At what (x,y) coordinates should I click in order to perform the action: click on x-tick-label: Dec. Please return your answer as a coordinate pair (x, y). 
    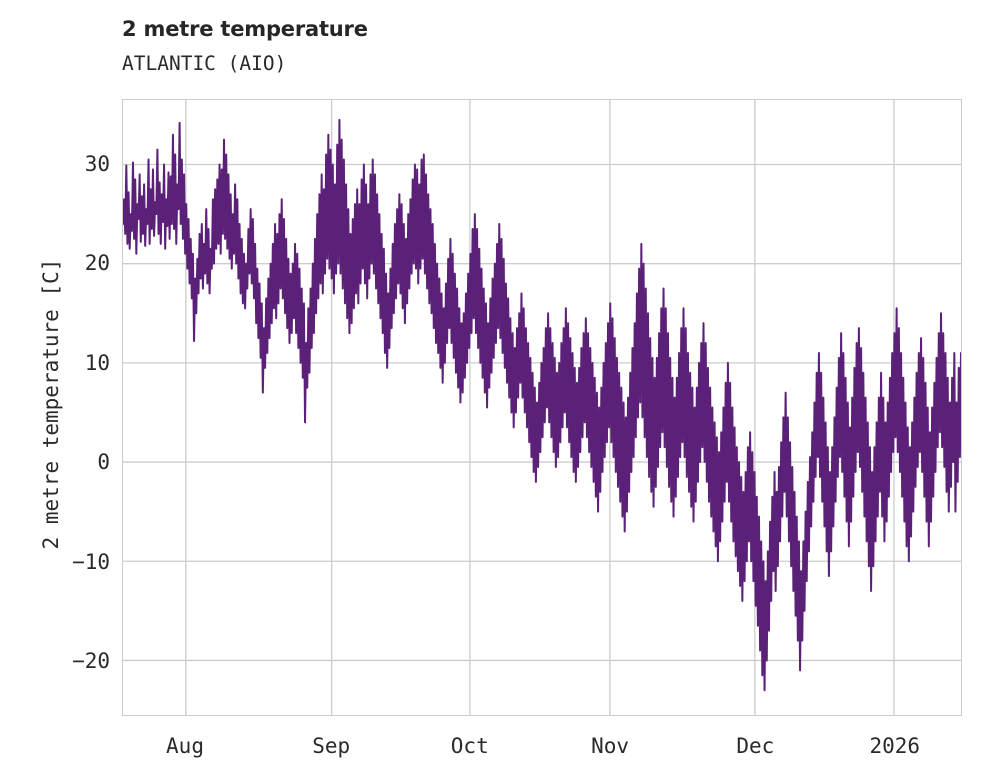
    Looking at the image, I should click on (755, 746).